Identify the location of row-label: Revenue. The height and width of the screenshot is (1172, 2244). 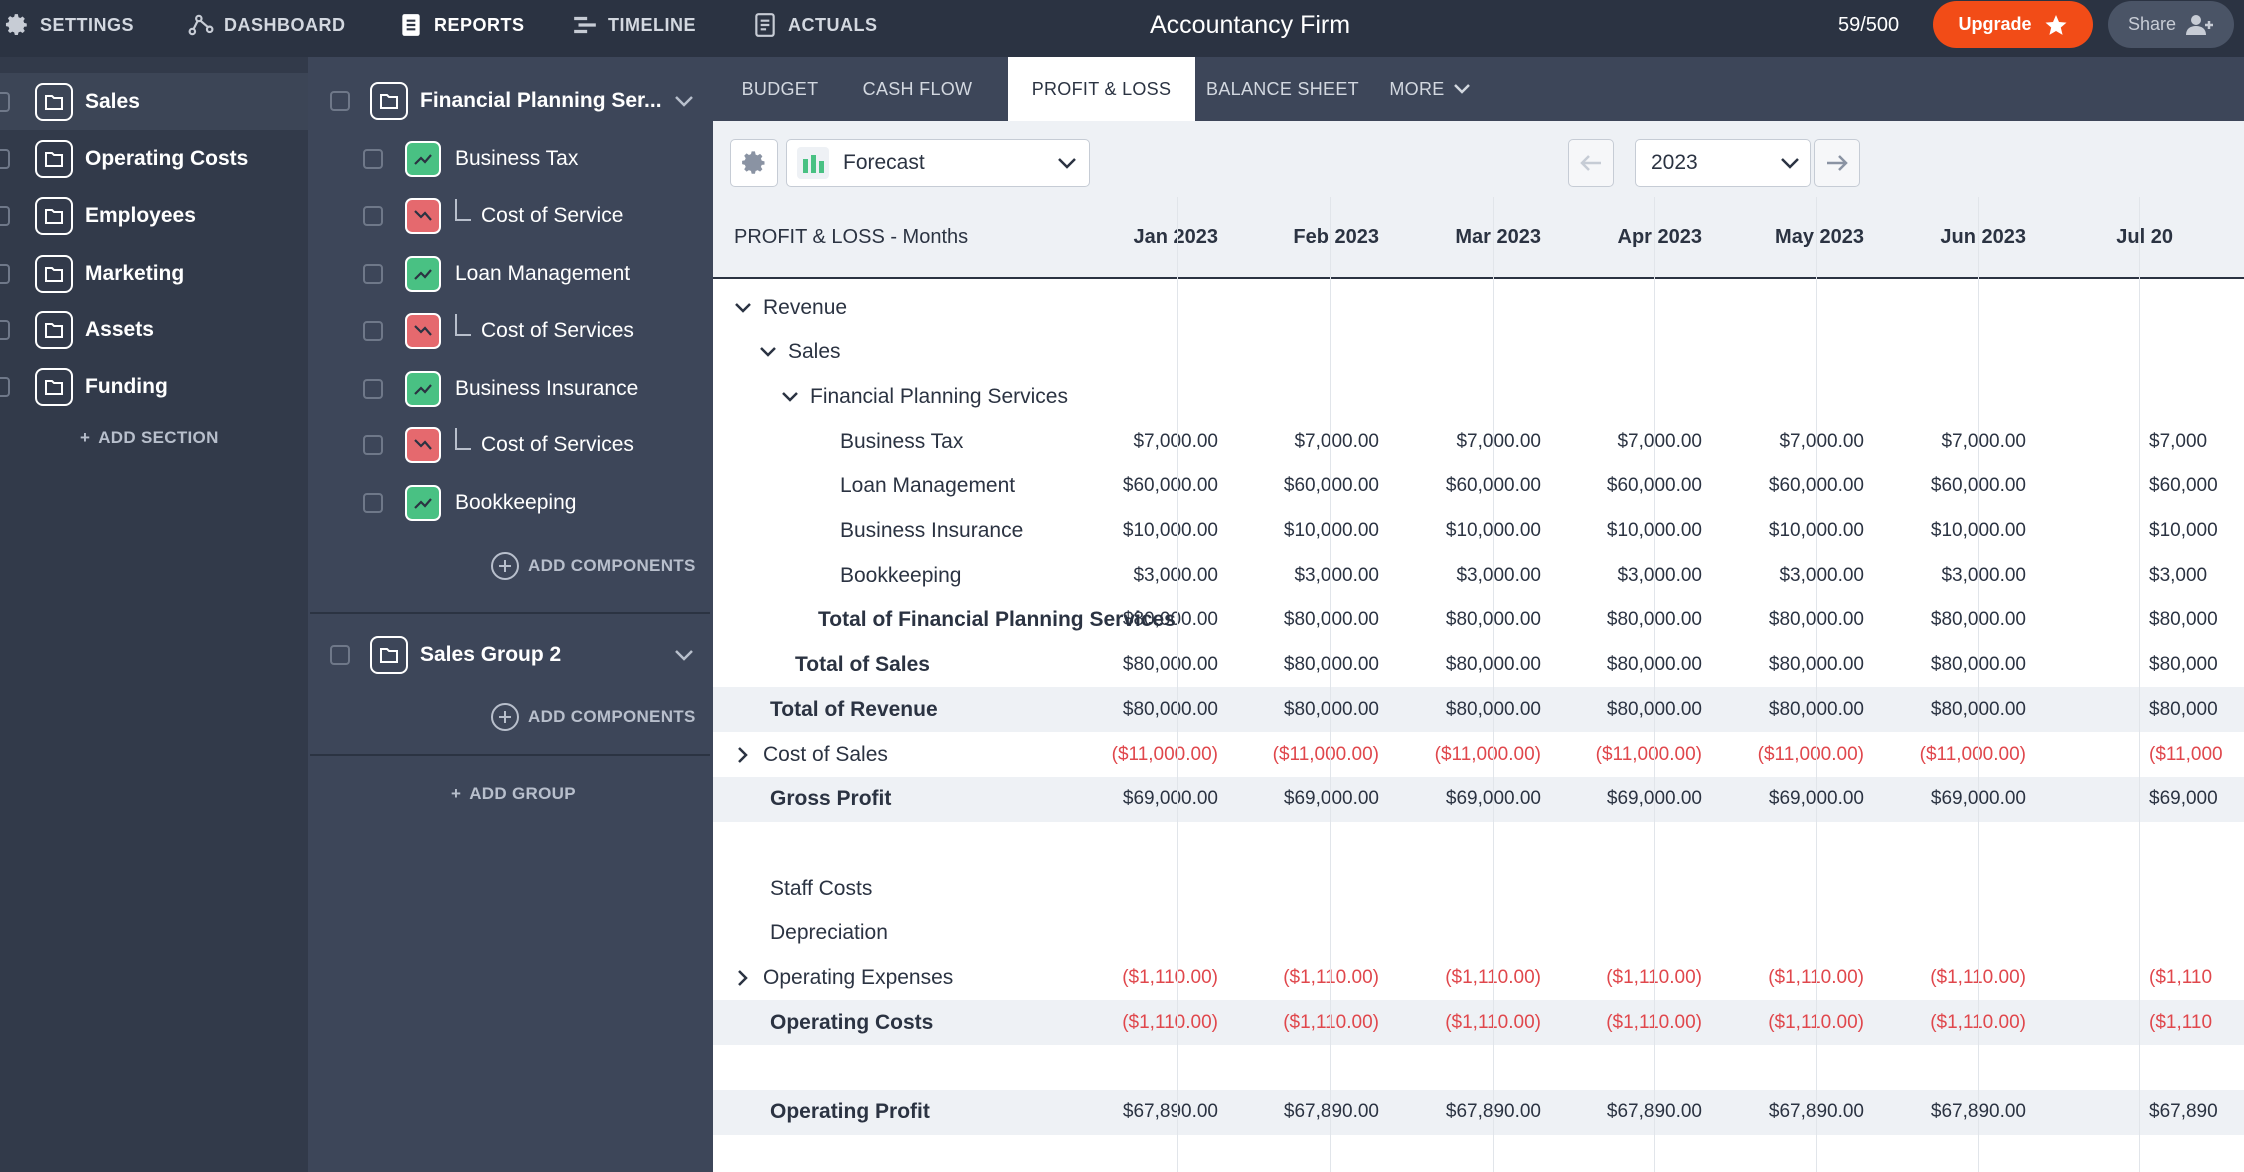
(790, 307).